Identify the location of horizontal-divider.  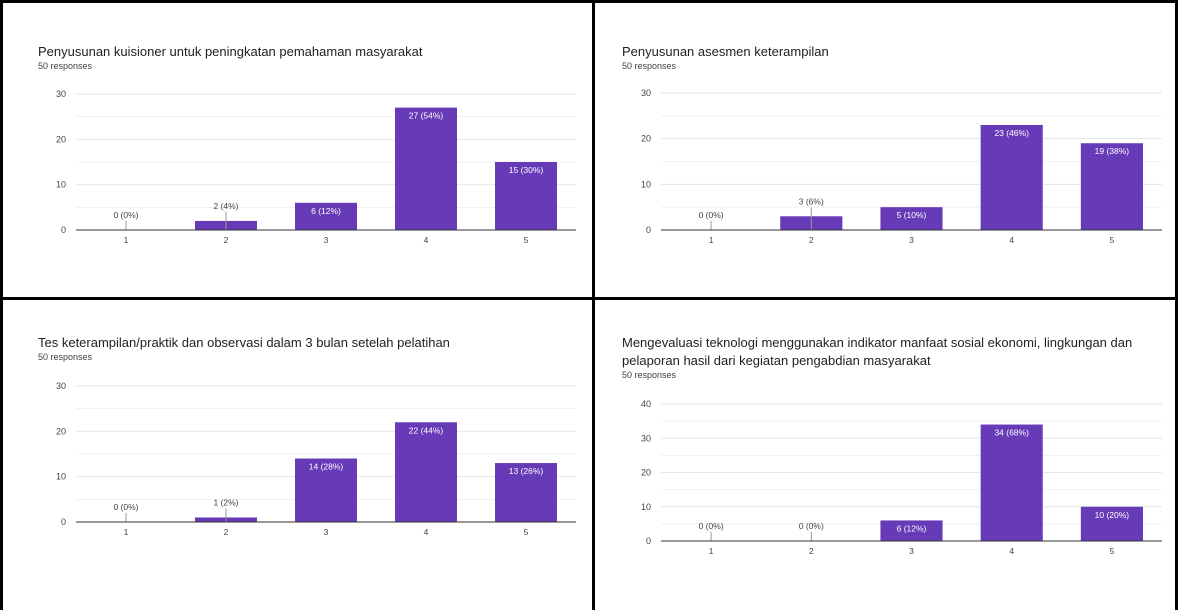
(589, 298).